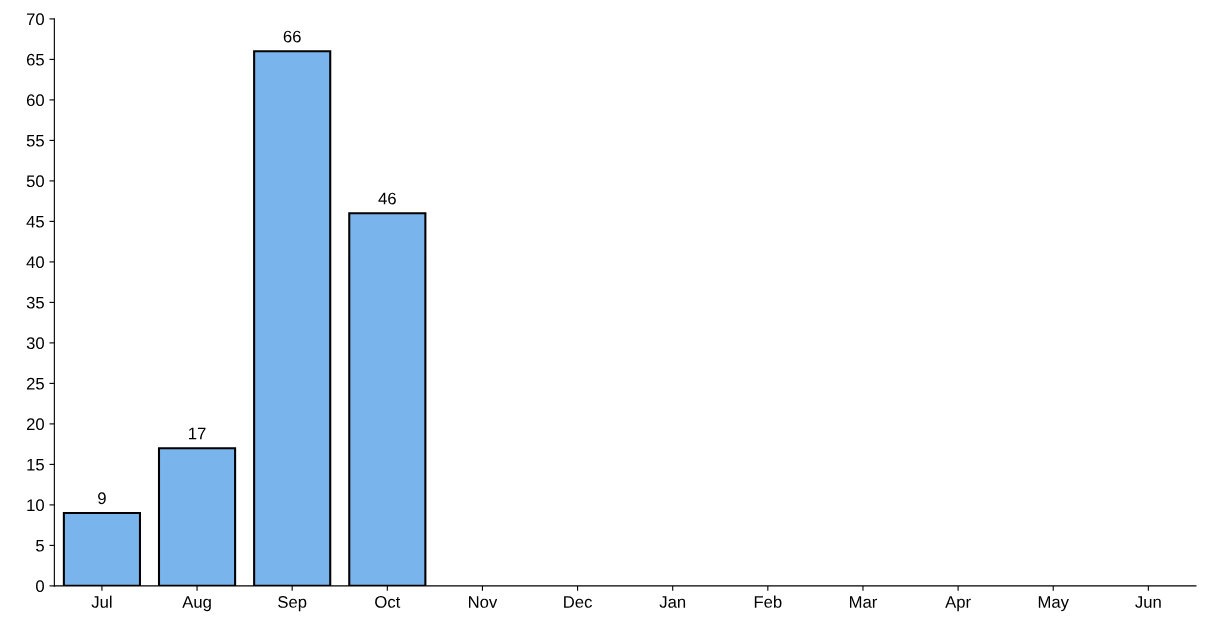  I want to click on y-tick-label: 35, so click(35, 302).